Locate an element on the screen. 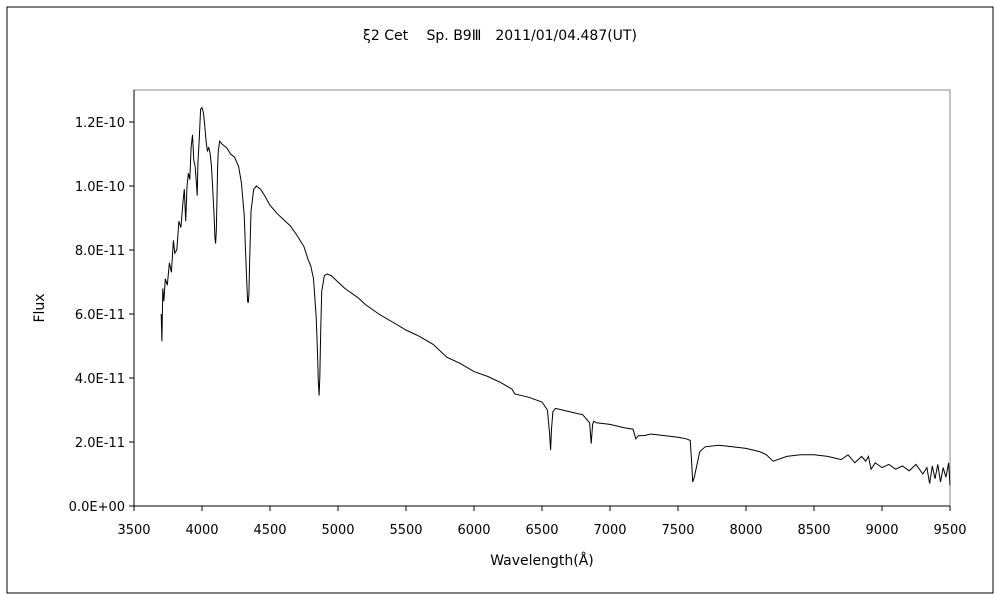 This screenshot has width=1000, height=604. x-tick-label: 7000 is located at coordinates (609, 530).